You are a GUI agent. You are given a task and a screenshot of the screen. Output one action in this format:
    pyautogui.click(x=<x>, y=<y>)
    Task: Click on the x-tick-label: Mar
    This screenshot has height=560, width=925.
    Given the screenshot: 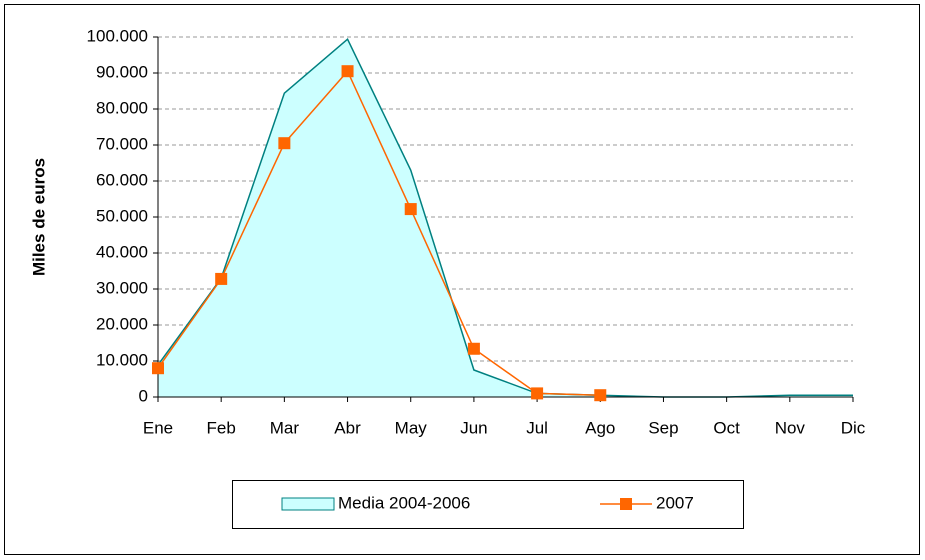 What is the action you would take?
    pyautogui.click(x=285, y=427)
    